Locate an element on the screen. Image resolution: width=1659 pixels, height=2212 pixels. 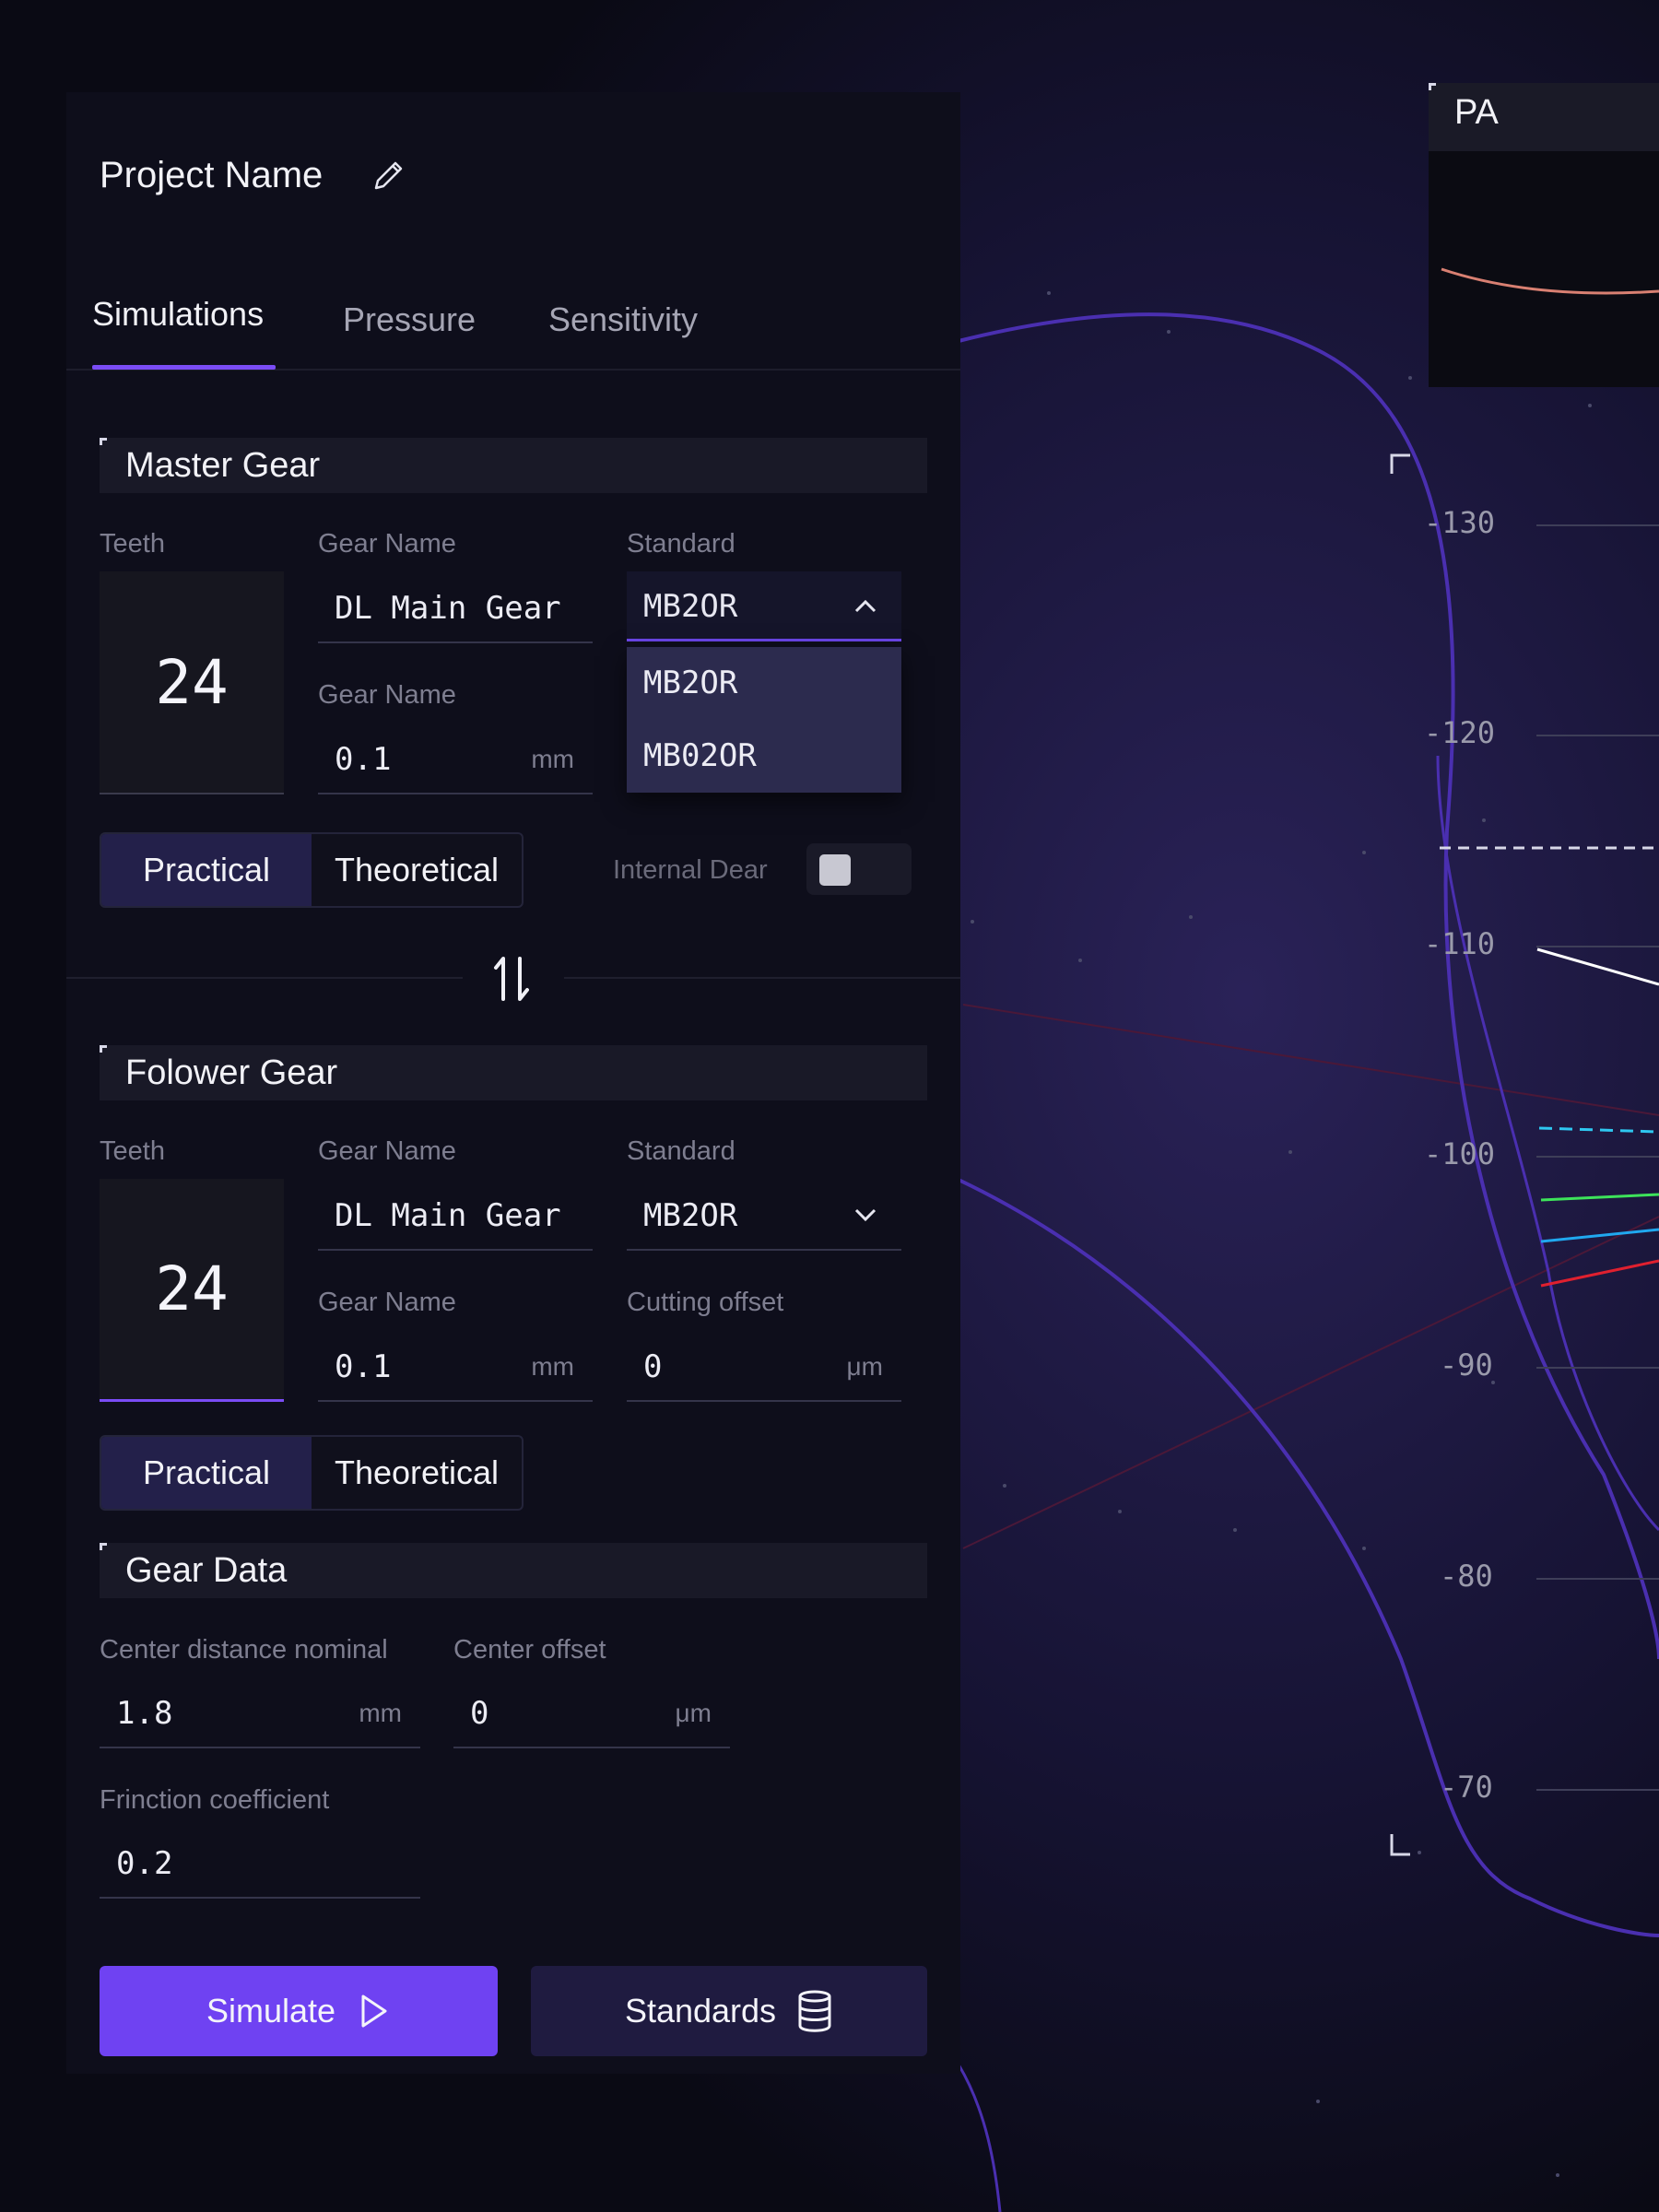
master-mode-toggle: Practical Theoretical is located at coordinates (312, 870).